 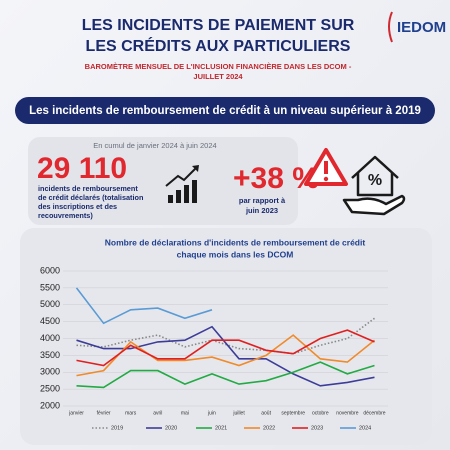 What do you see at coordinates (50, 338) in the screenshot?
I see `y-tick-label: 4000` at bounding box center [50, 338].